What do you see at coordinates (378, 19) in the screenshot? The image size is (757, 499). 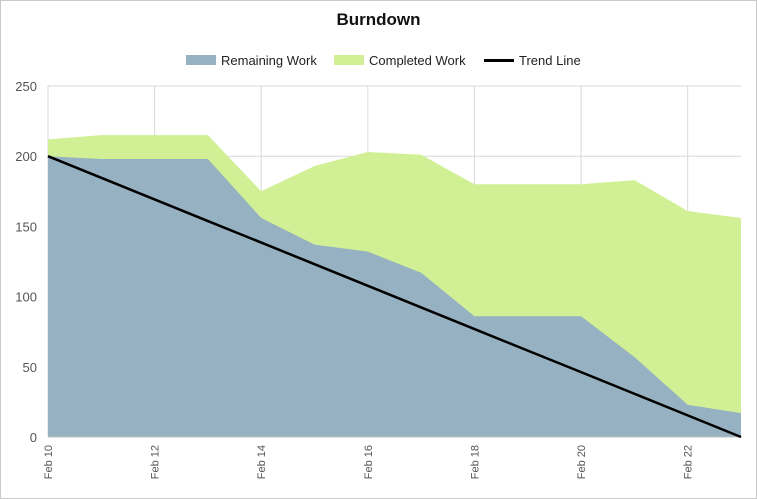 I see `chart-title: Burndown` at bounding box center [378, 19].